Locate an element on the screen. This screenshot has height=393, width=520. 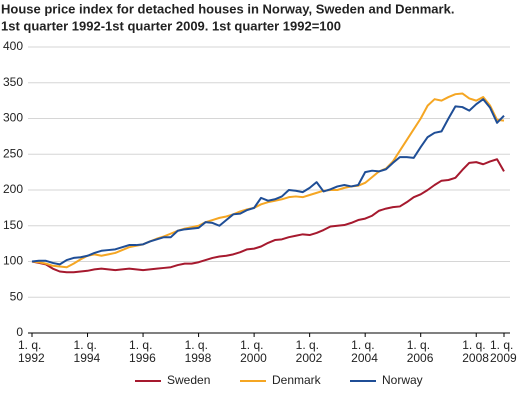
y-tick-label: 350 is located at coordinates (13, 82).